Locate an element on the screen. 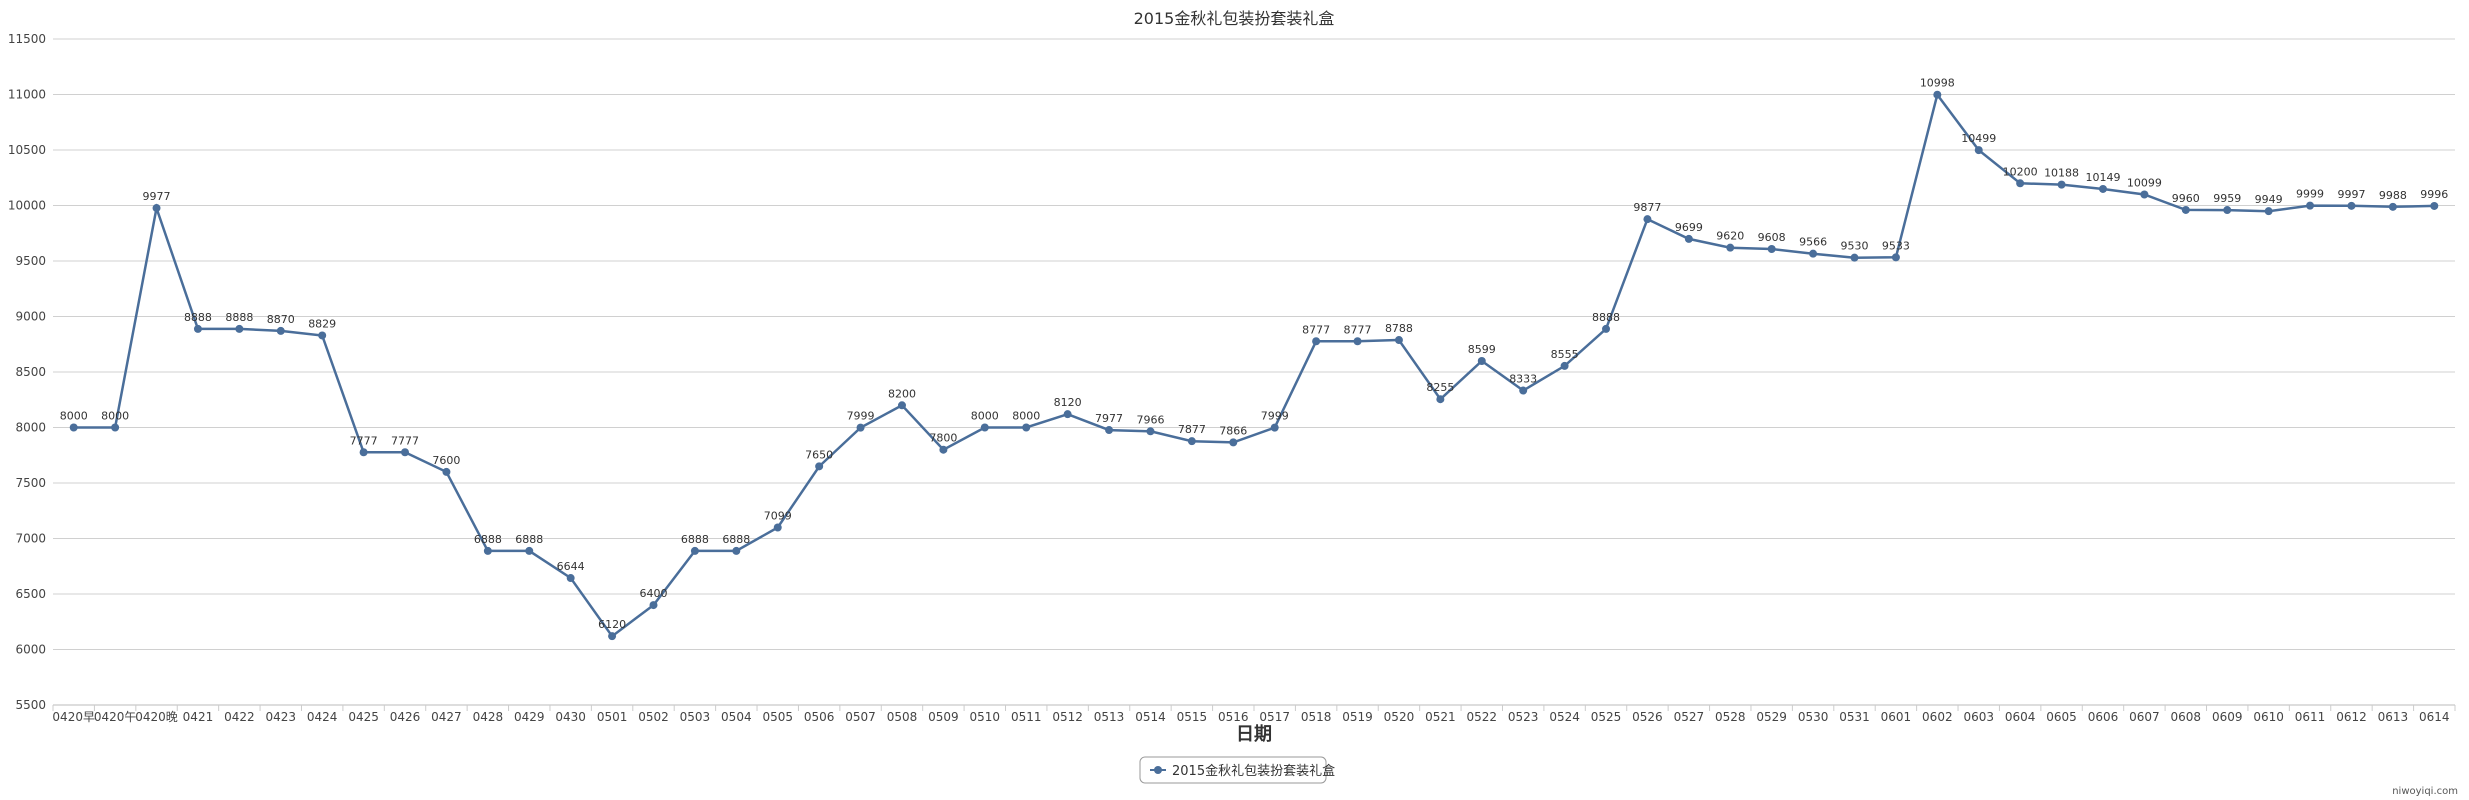 The image size is (2469, 800). data-label: 7866 is located at coordinates (1233, 430).